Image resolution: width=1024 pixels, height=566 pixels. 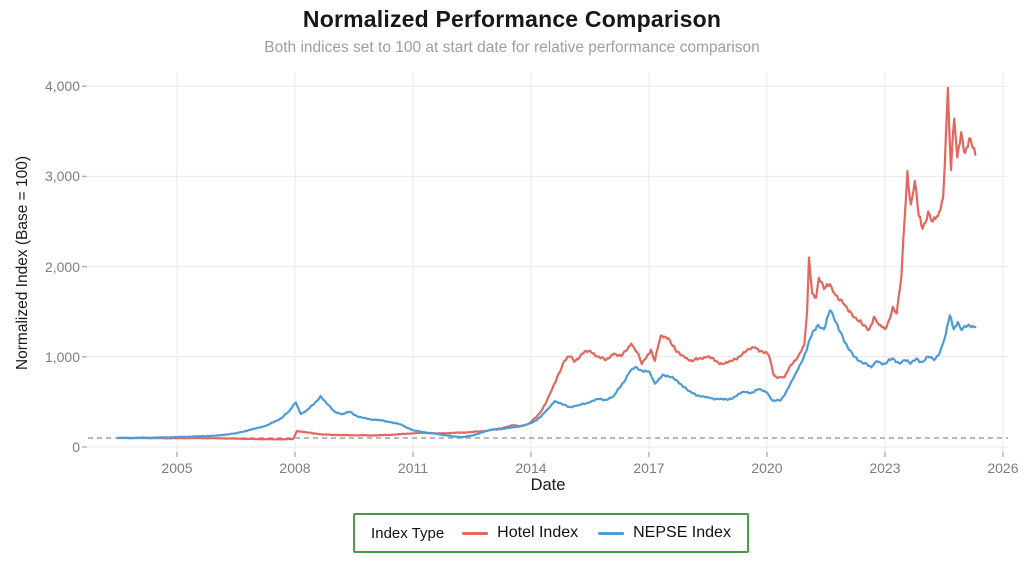 I want to click on x-tick-label: 2020, so click(x=767, y=468).